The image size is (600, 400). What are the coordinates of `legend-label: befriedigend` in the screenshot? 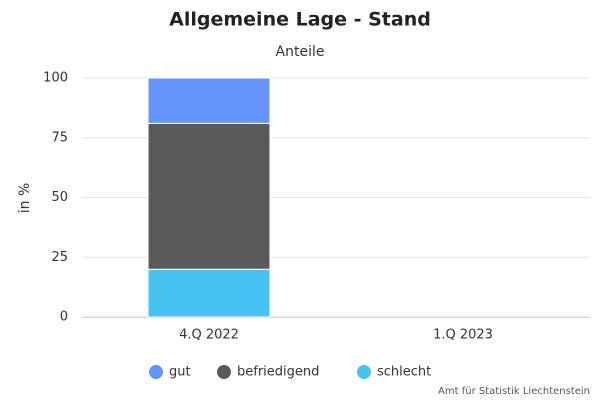 It's located at (278, 372).